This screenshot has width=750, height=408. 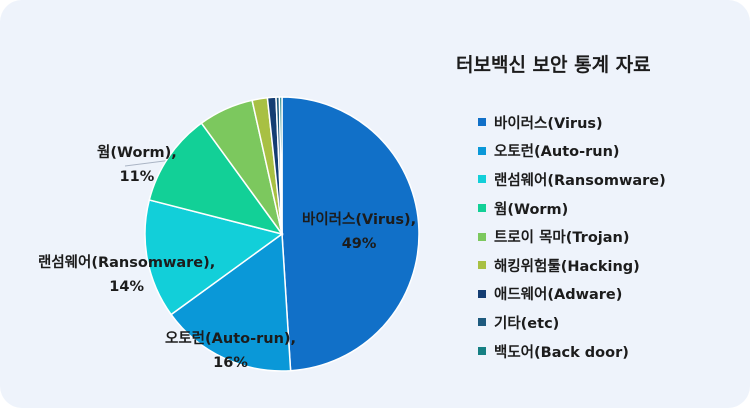 What do you see at coordinates (359, 244) in the screenshot?
I see `slice-label-virus-pct: 49%` at bounding box center [359, 244].